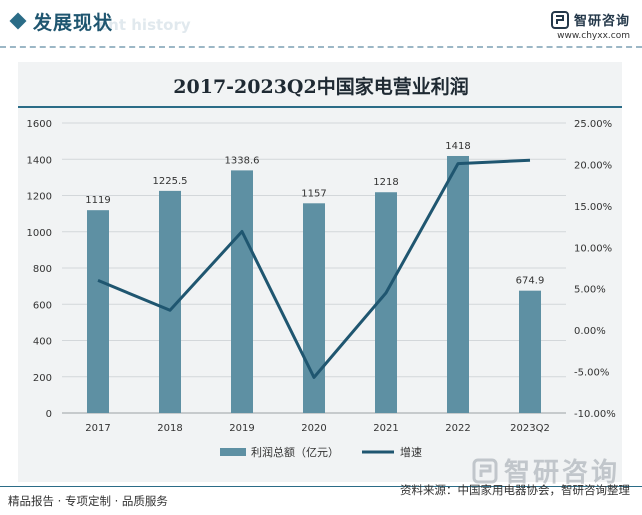 The width and height of the screenshot is (642, 515). What do you see at coordinates (88, 501) in the screenshot?
I see `footer-tagline: 精品报告 · 专项定制 · 品质服务` at bounding box center [88, 501].